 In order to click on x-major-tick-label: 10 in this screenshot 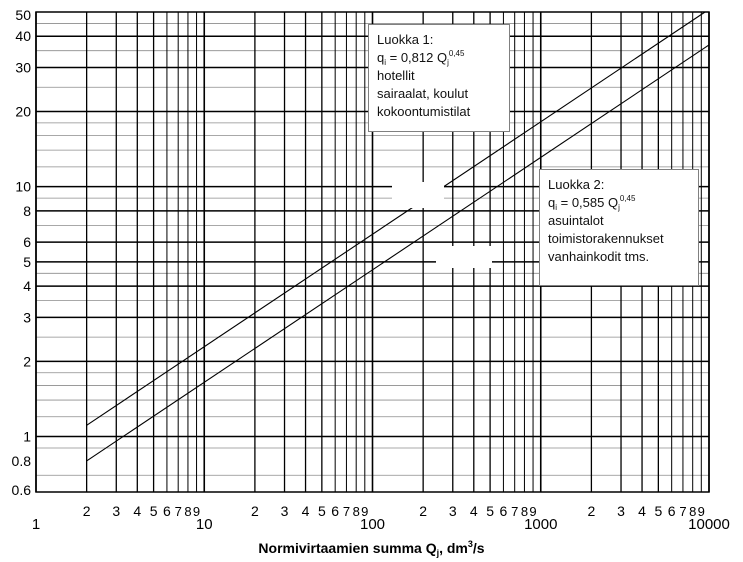, I will do `click(204, 524)`.